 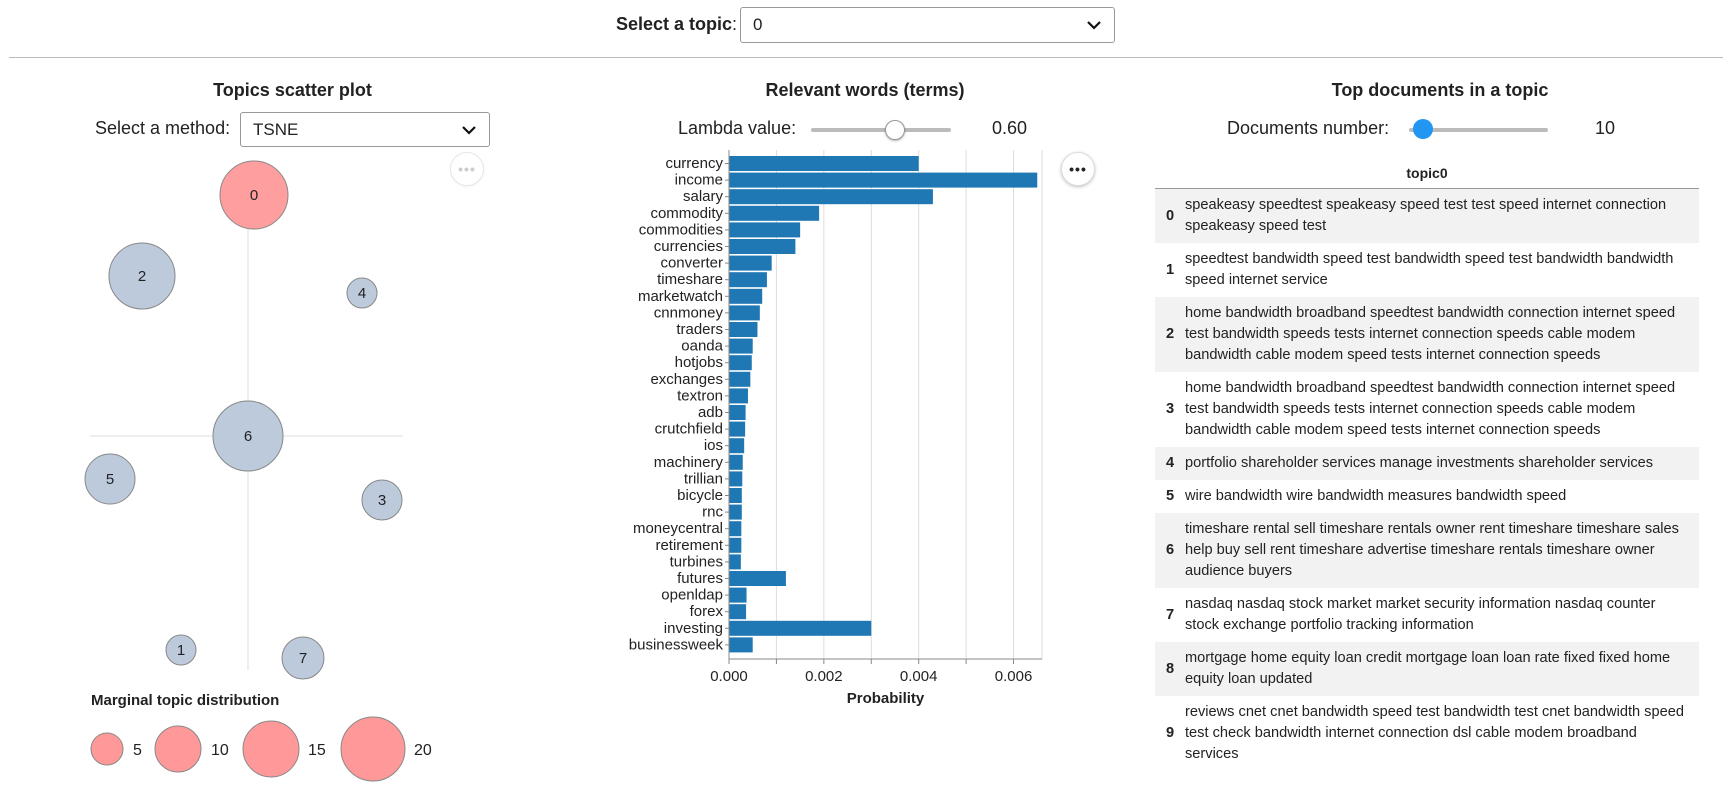 What do you see at coordinates (303, 658) in the screenshot?
I see `topic-bubble-7: 7` at bounding box center [303, 658].